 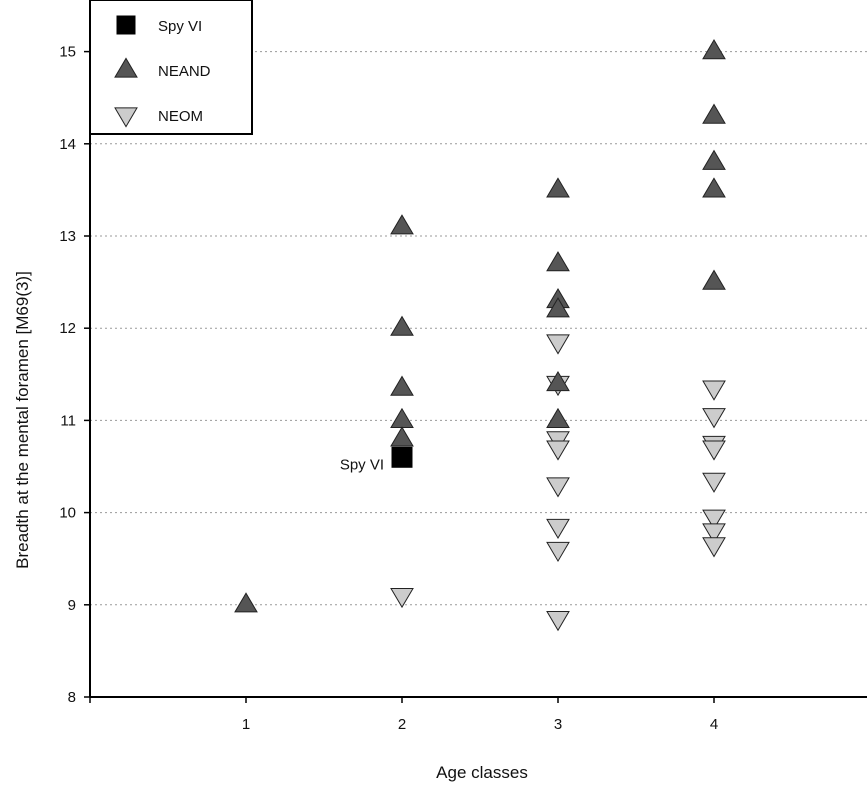 What do you see at coordinates (68, 420) in the screenshot?
I see `y-tick-label-11: 11` at bounding box center [68, 420].